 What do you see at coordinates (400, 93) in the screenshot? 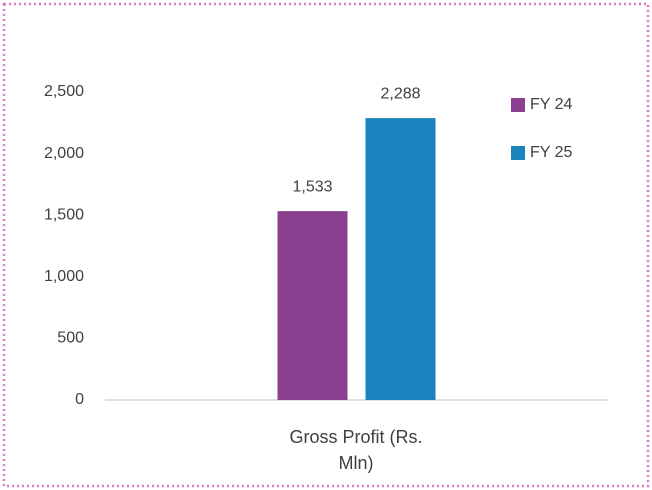
I see `data-label: 2,288` at bounding box center [400, 93].